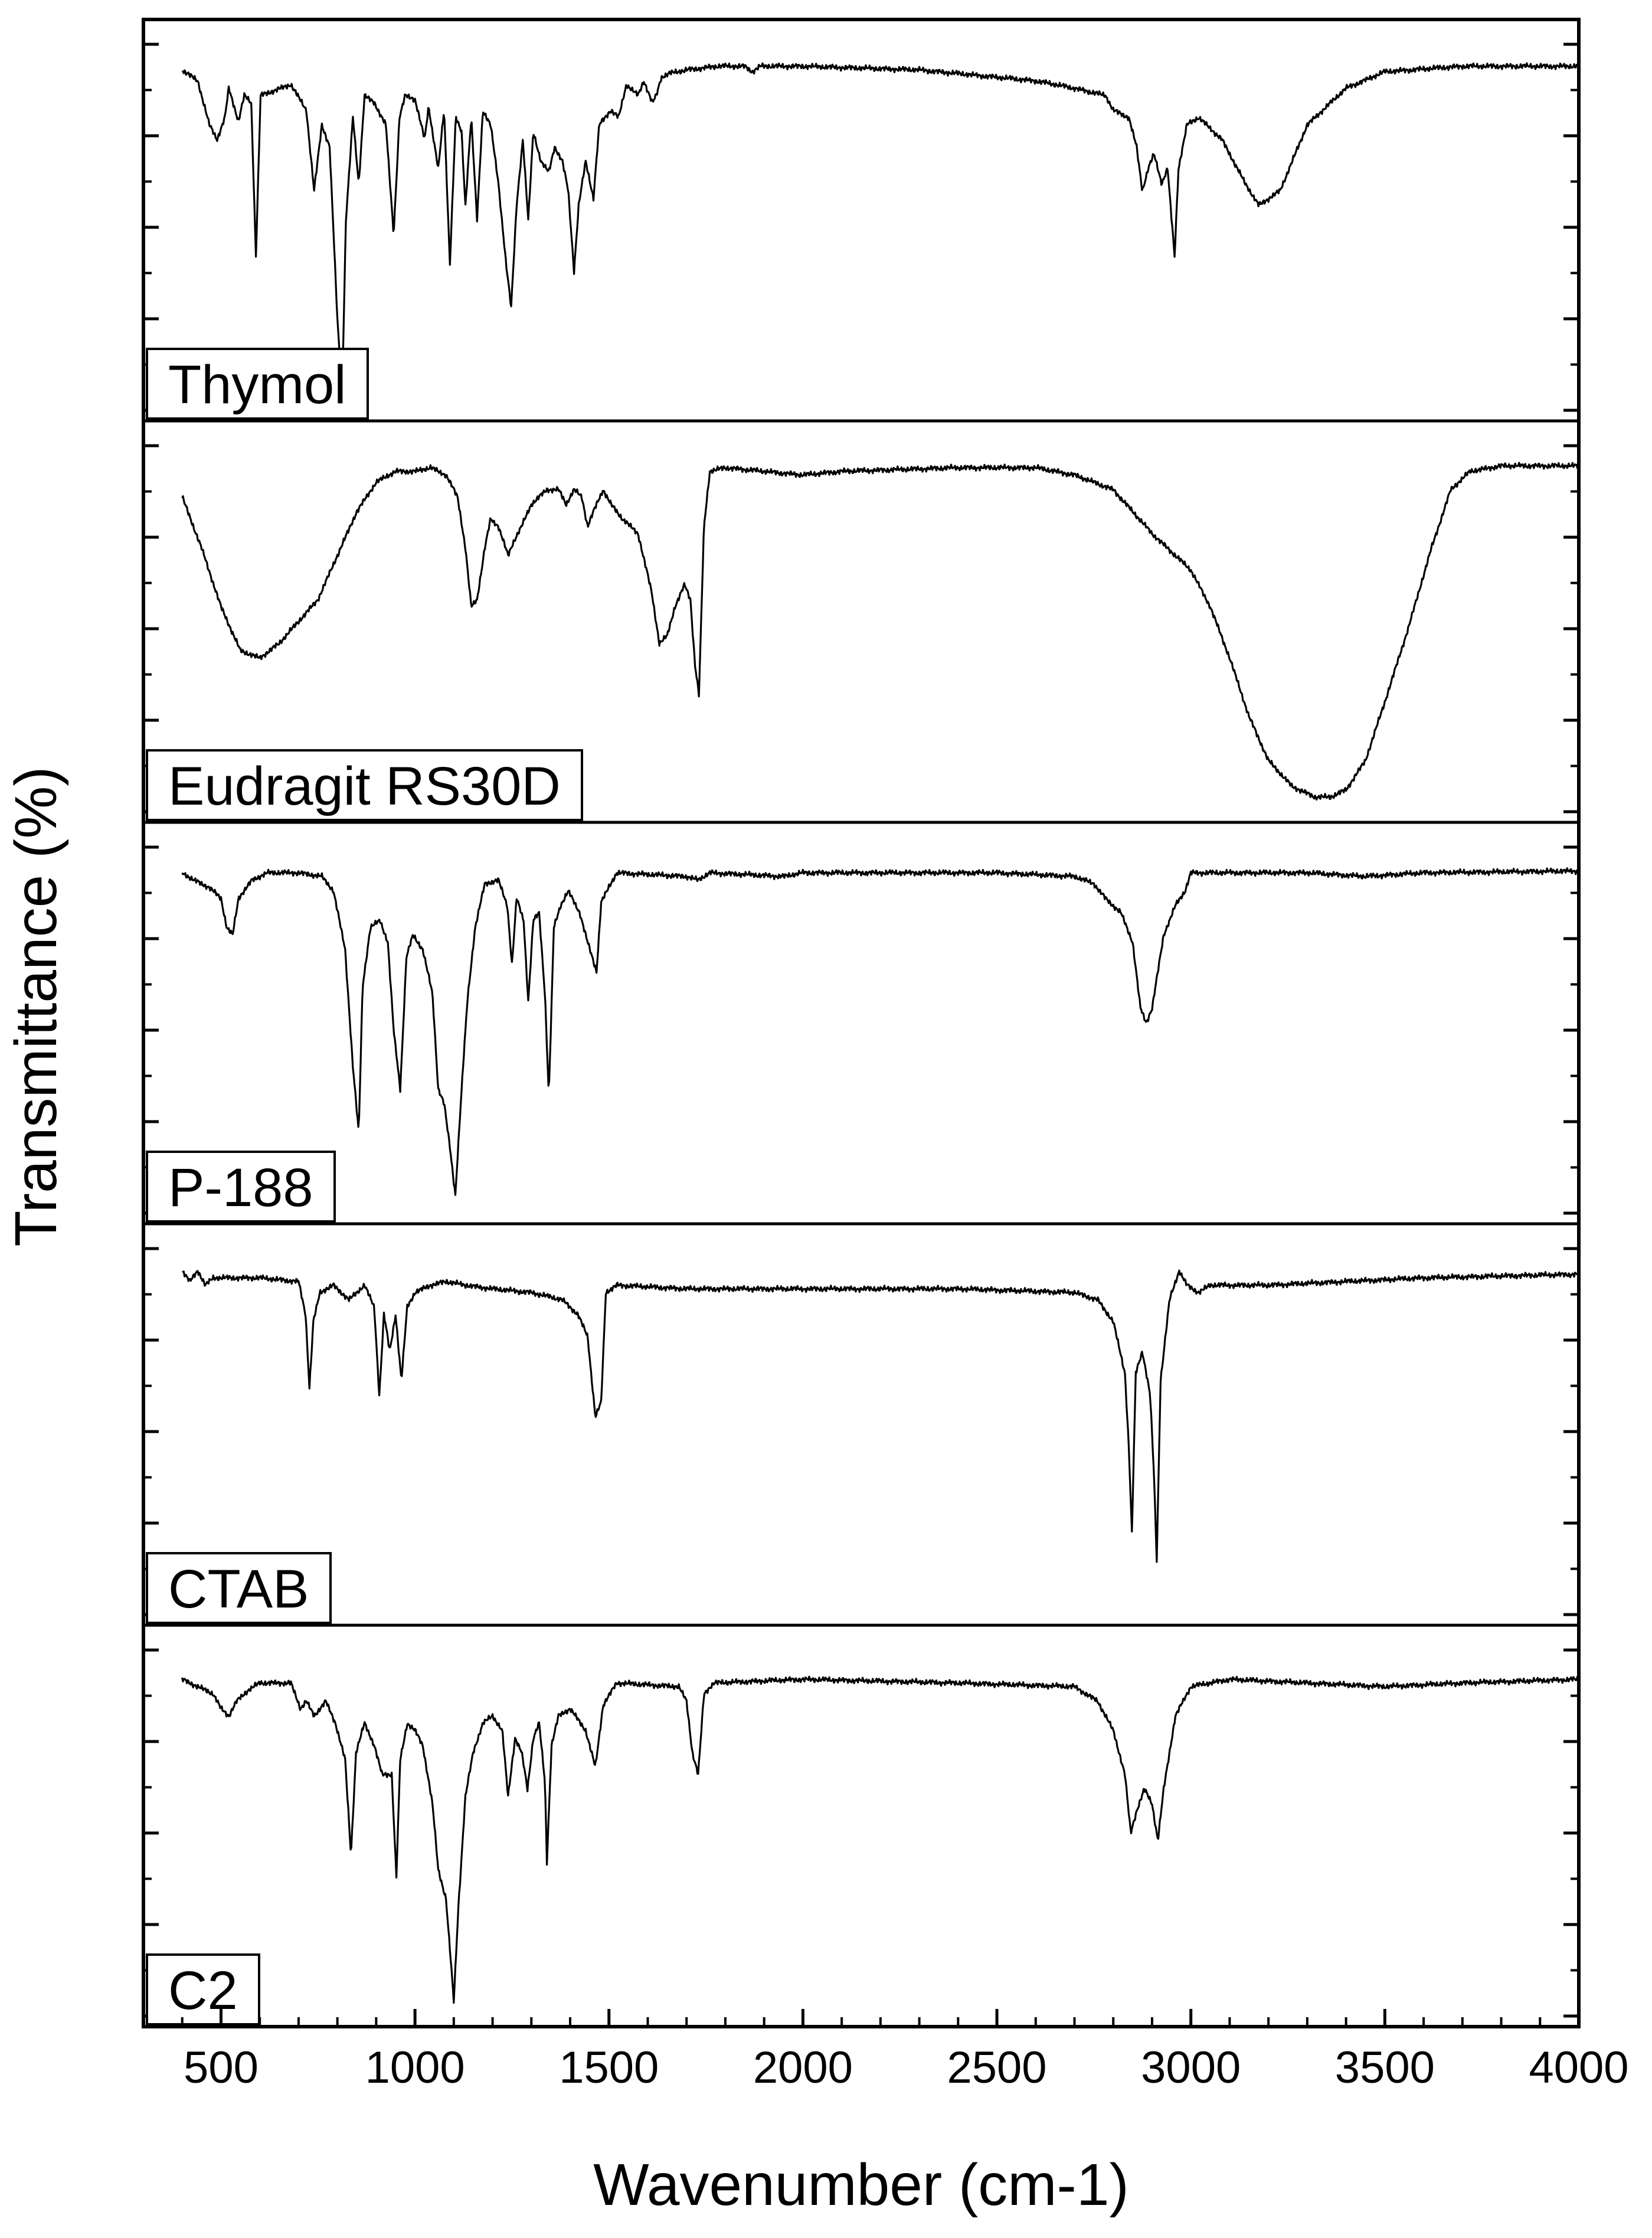 This screenshot has width=1652, height=2238. What do you see at coordinates (997, 2068) in the screenshot?
I see `x-tick-label: 2500` at bounding box center [997, 2068].